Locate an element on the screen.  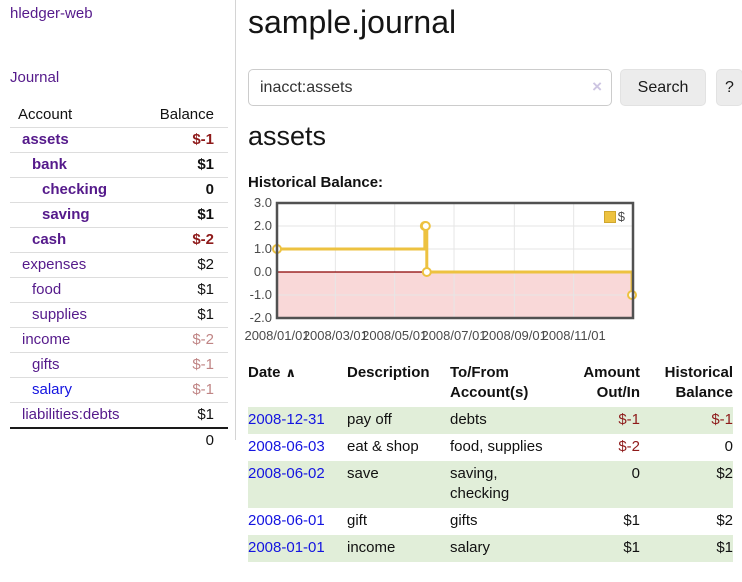
accounts-header-row: Account Balance is located at coordinates (119, 115).